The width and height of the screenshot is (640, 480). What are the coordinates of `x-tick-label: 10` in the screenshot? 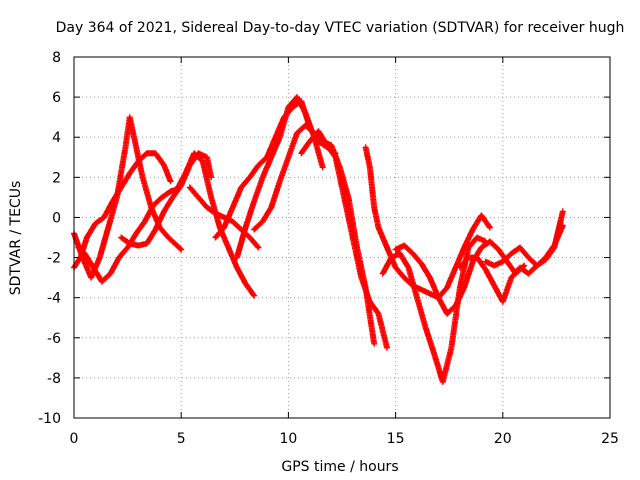 It's located at (288, 439).